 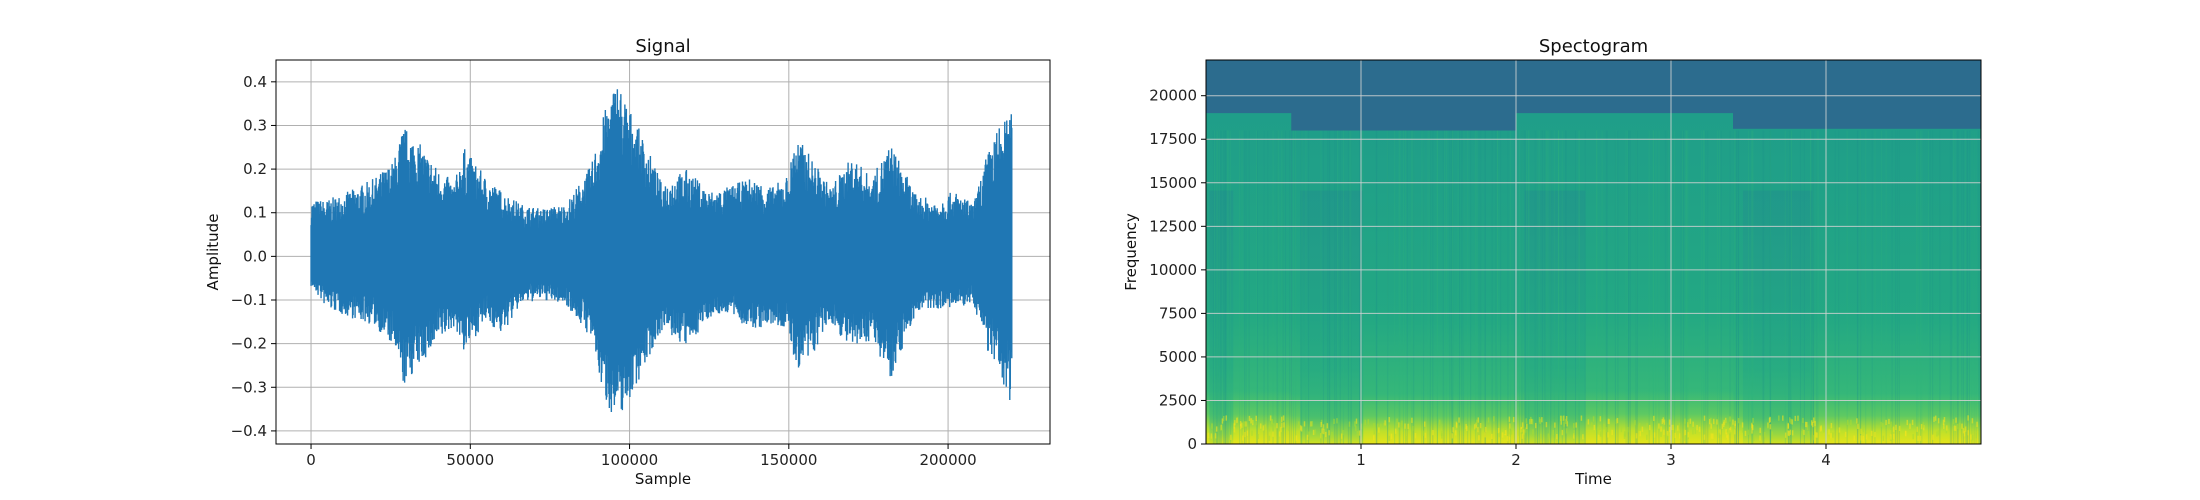 What do you see at coordinates (1593, 479) in the screenshot?
I see `x-axis-label: Time` at bounding box center [1593, 479].